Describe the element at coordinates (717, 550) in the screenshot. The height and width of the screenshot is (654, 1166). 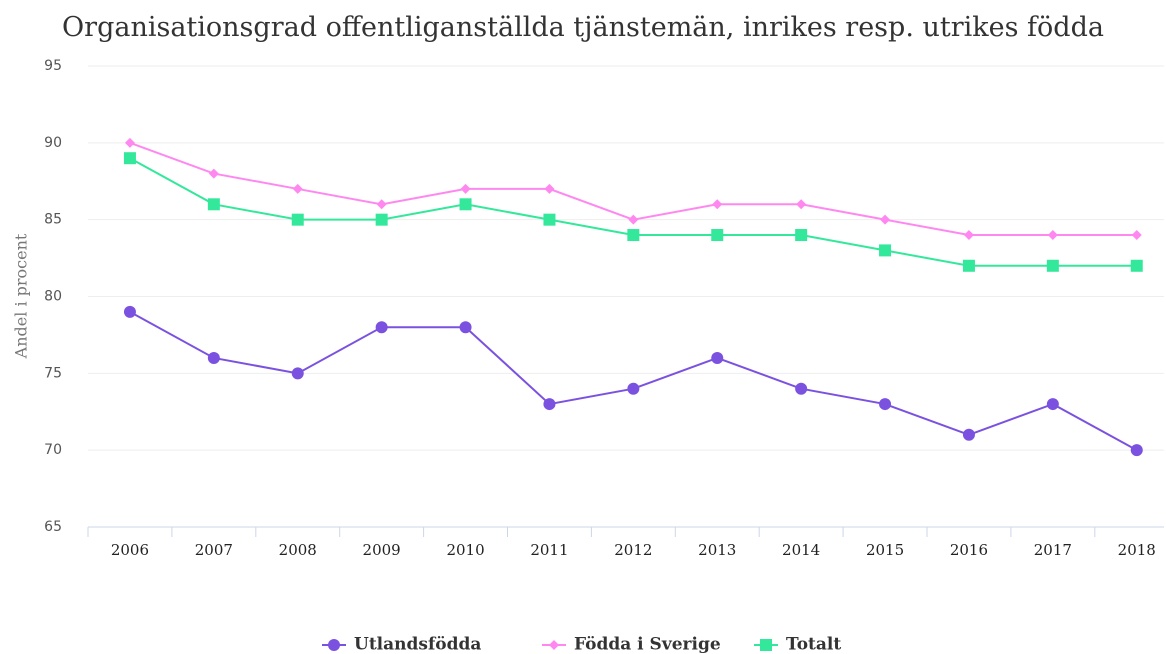
I see `x-tick-label: 2013` at that location.